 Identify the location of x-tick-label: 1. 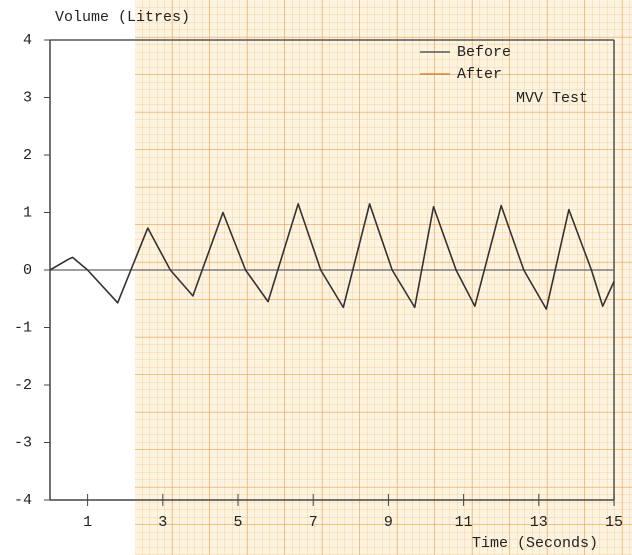
(87, 522).